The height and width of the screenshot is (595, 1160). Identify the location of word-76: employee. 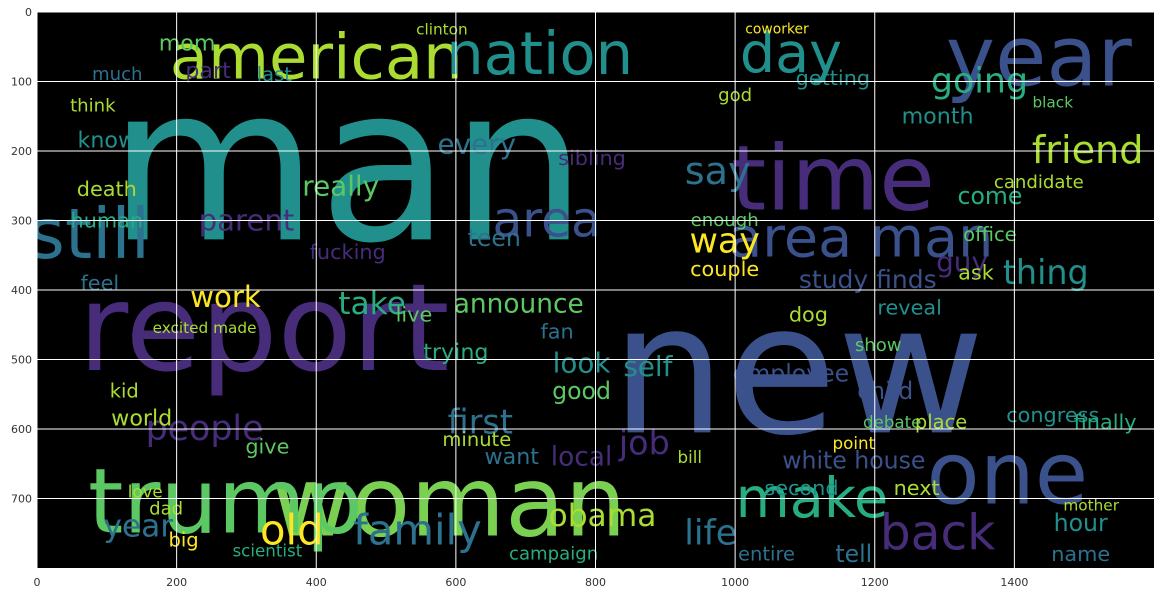
(791, 373).